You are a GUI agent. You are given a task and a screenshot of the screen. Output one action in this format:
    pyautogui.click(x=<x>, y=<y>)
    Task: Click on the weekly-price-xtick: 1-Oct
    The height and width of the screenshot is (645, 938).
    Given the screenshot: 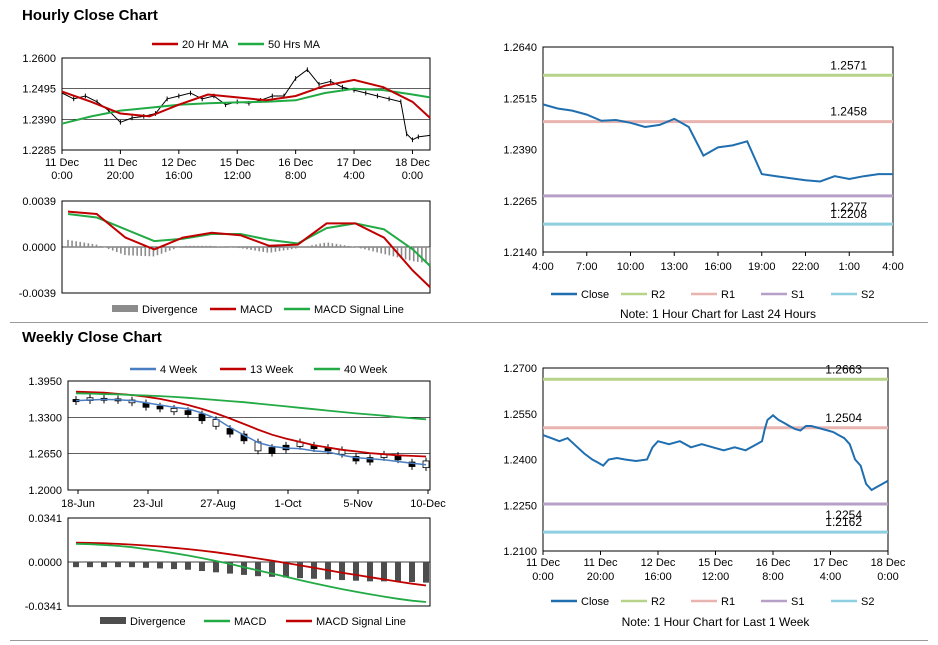 What is the action you would take?
    pyautogui.click(x=288, y=504)
    